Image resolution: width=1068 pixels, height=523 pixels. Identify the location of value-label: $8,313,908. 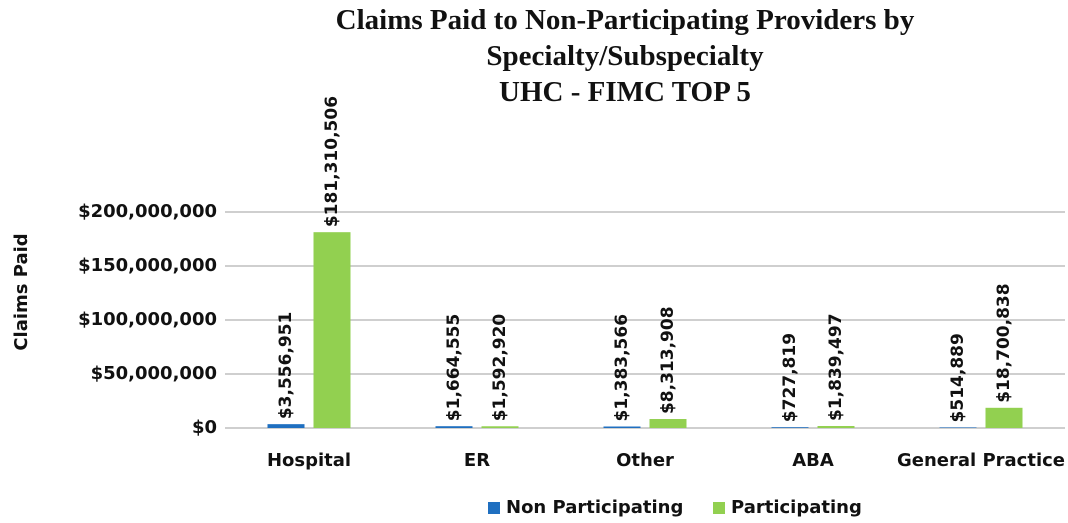
(668, 360).